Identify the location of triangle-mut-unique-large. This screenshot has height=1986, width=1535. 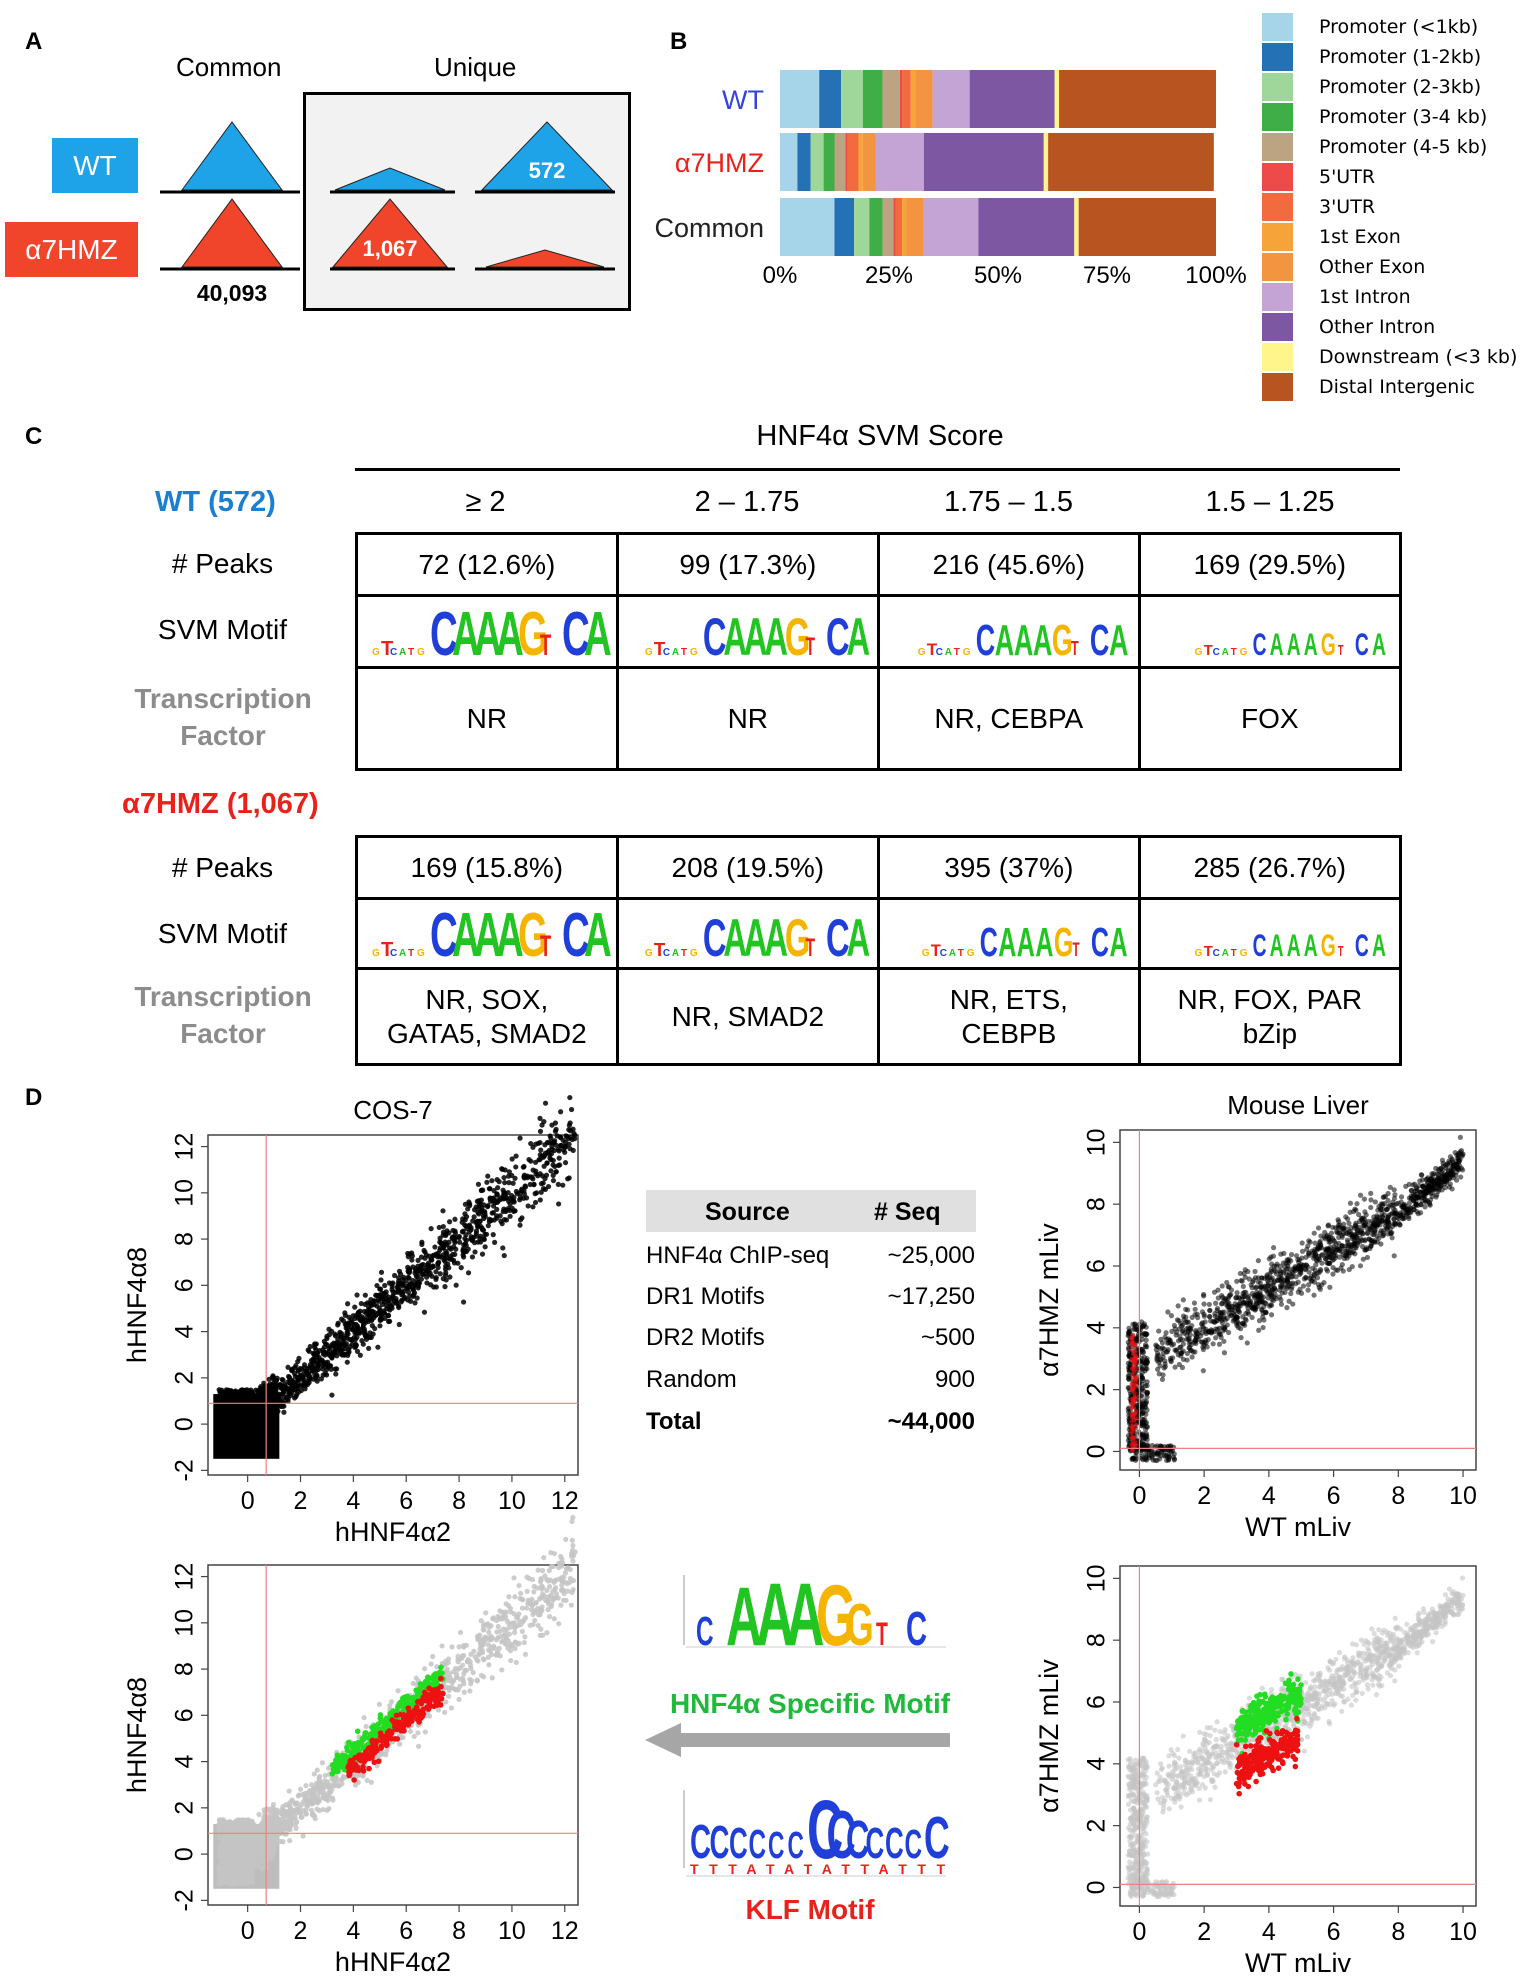
(390, 233).